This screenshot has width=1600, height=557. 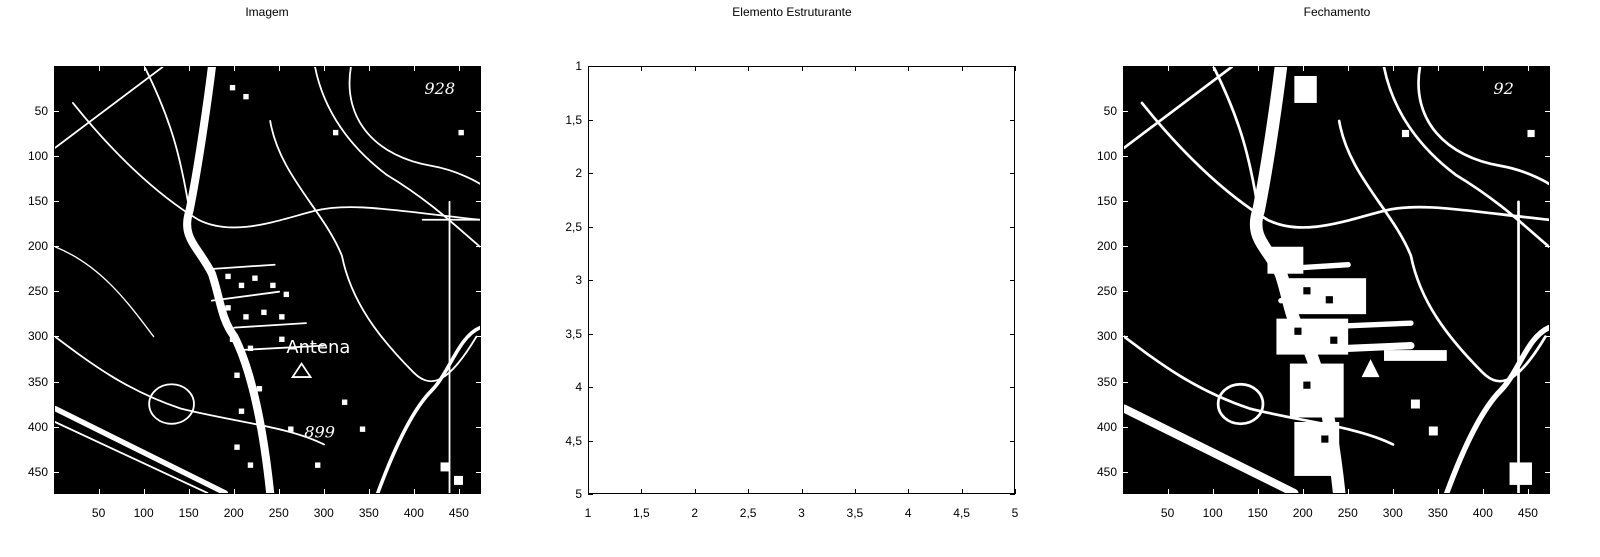 I want to click on x-tick-label: 400, so click(x=413, y=513).